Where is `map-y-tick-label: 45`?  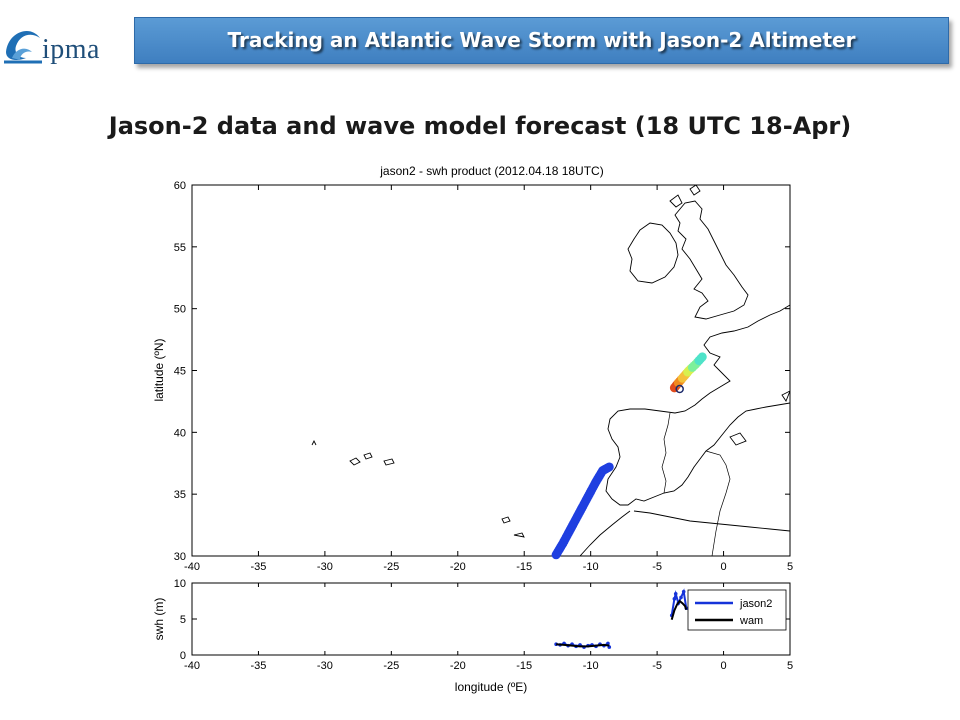
map-y-tick-label: 45 is located at coordinates (180, 372).